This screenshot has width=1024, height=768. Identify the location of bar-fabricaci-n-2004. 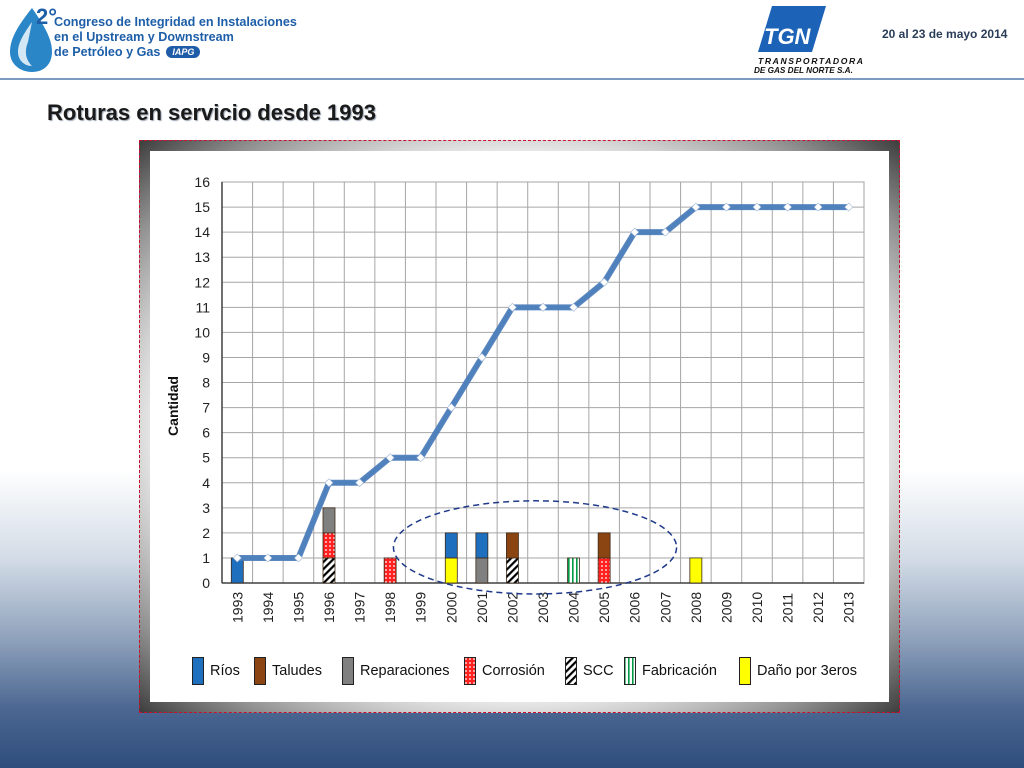
(573, 570).